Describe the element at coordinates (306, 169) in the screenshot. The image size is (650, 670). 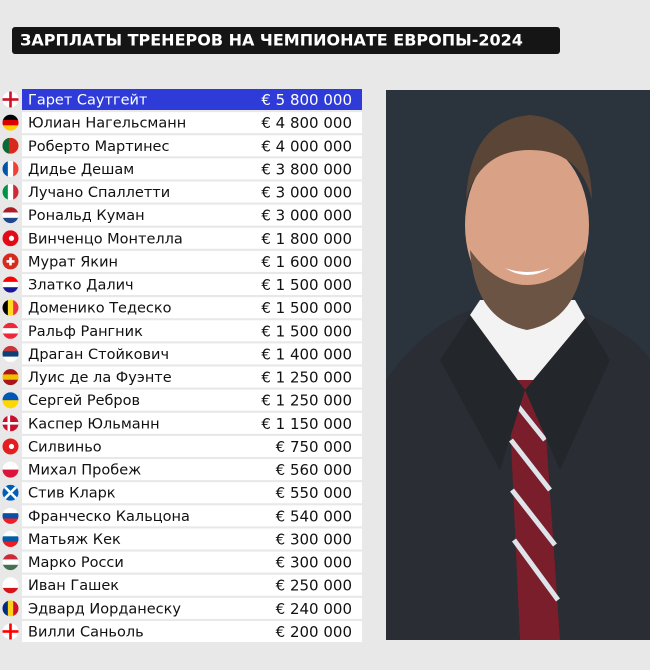
I see `salary: € 3 800 000` at that location.